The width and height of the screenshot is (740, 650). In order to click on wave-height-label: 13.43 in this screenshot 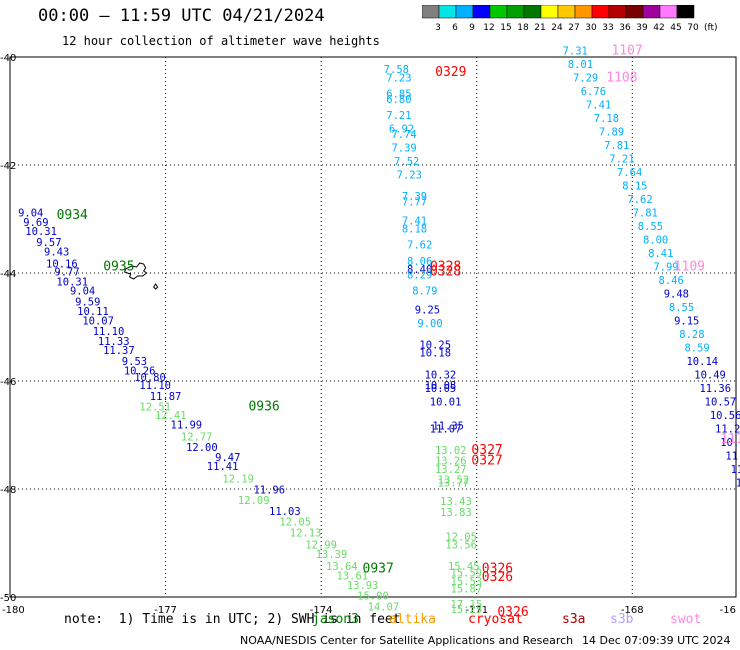, I will do `click(456, 502)`.